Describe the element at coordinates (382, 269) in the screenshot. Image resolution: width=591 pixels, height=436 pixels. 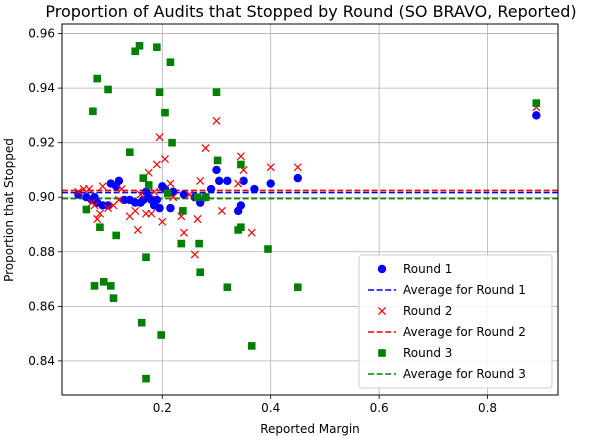
I see `legend-marker-swatch` at that location.